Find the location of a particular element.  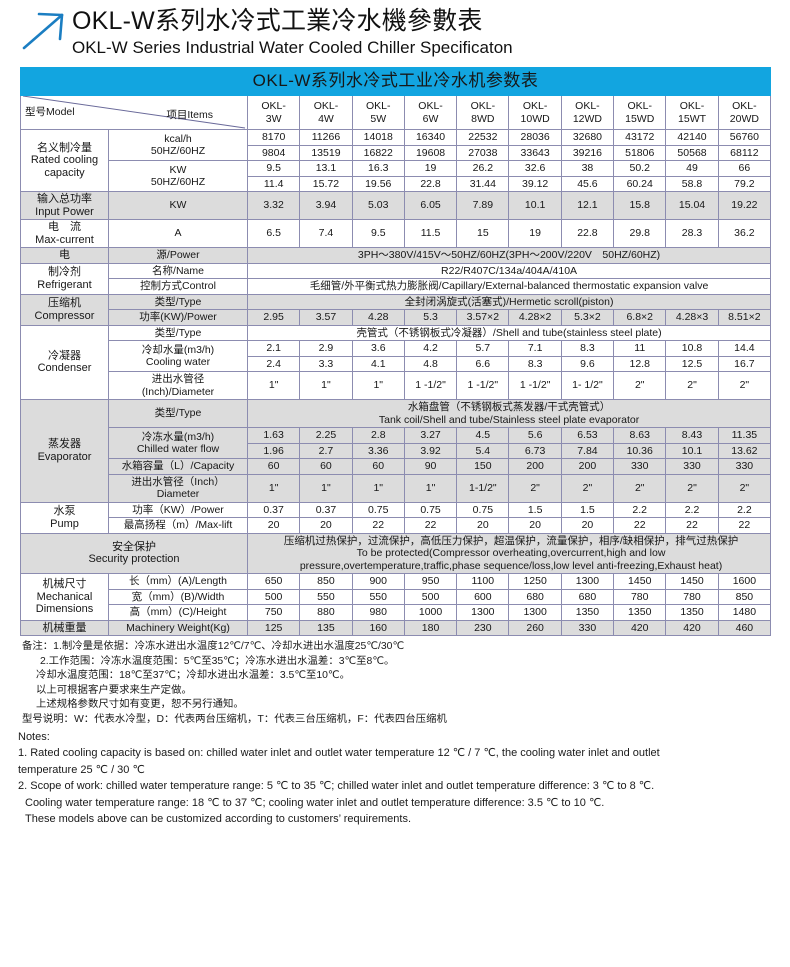

header-items-label: 项目Items is located at coordinates (189, 114).